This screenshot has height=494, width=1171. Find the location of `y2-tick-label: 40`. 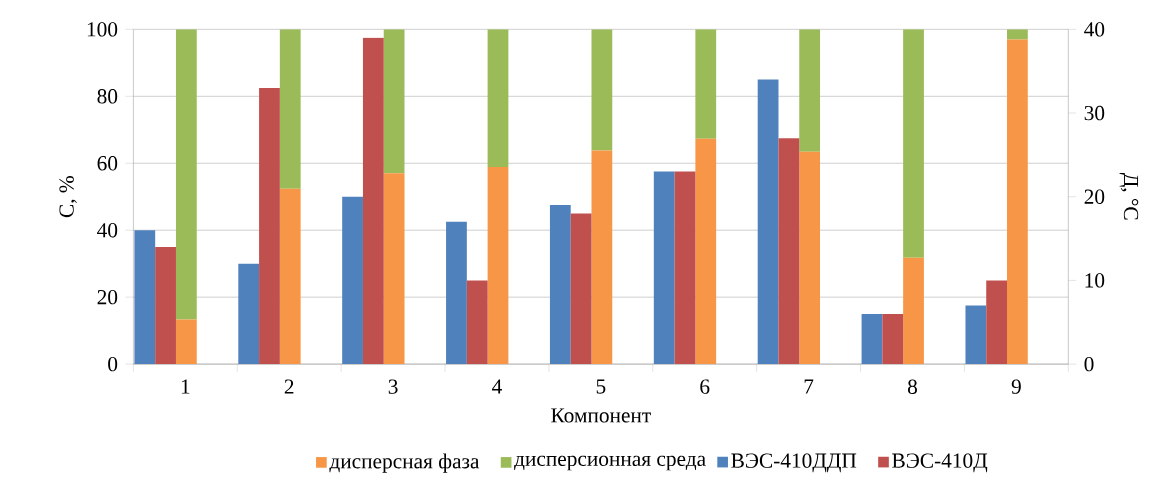

y2-tick-label: 40 is located at coordinates (1094, 29).